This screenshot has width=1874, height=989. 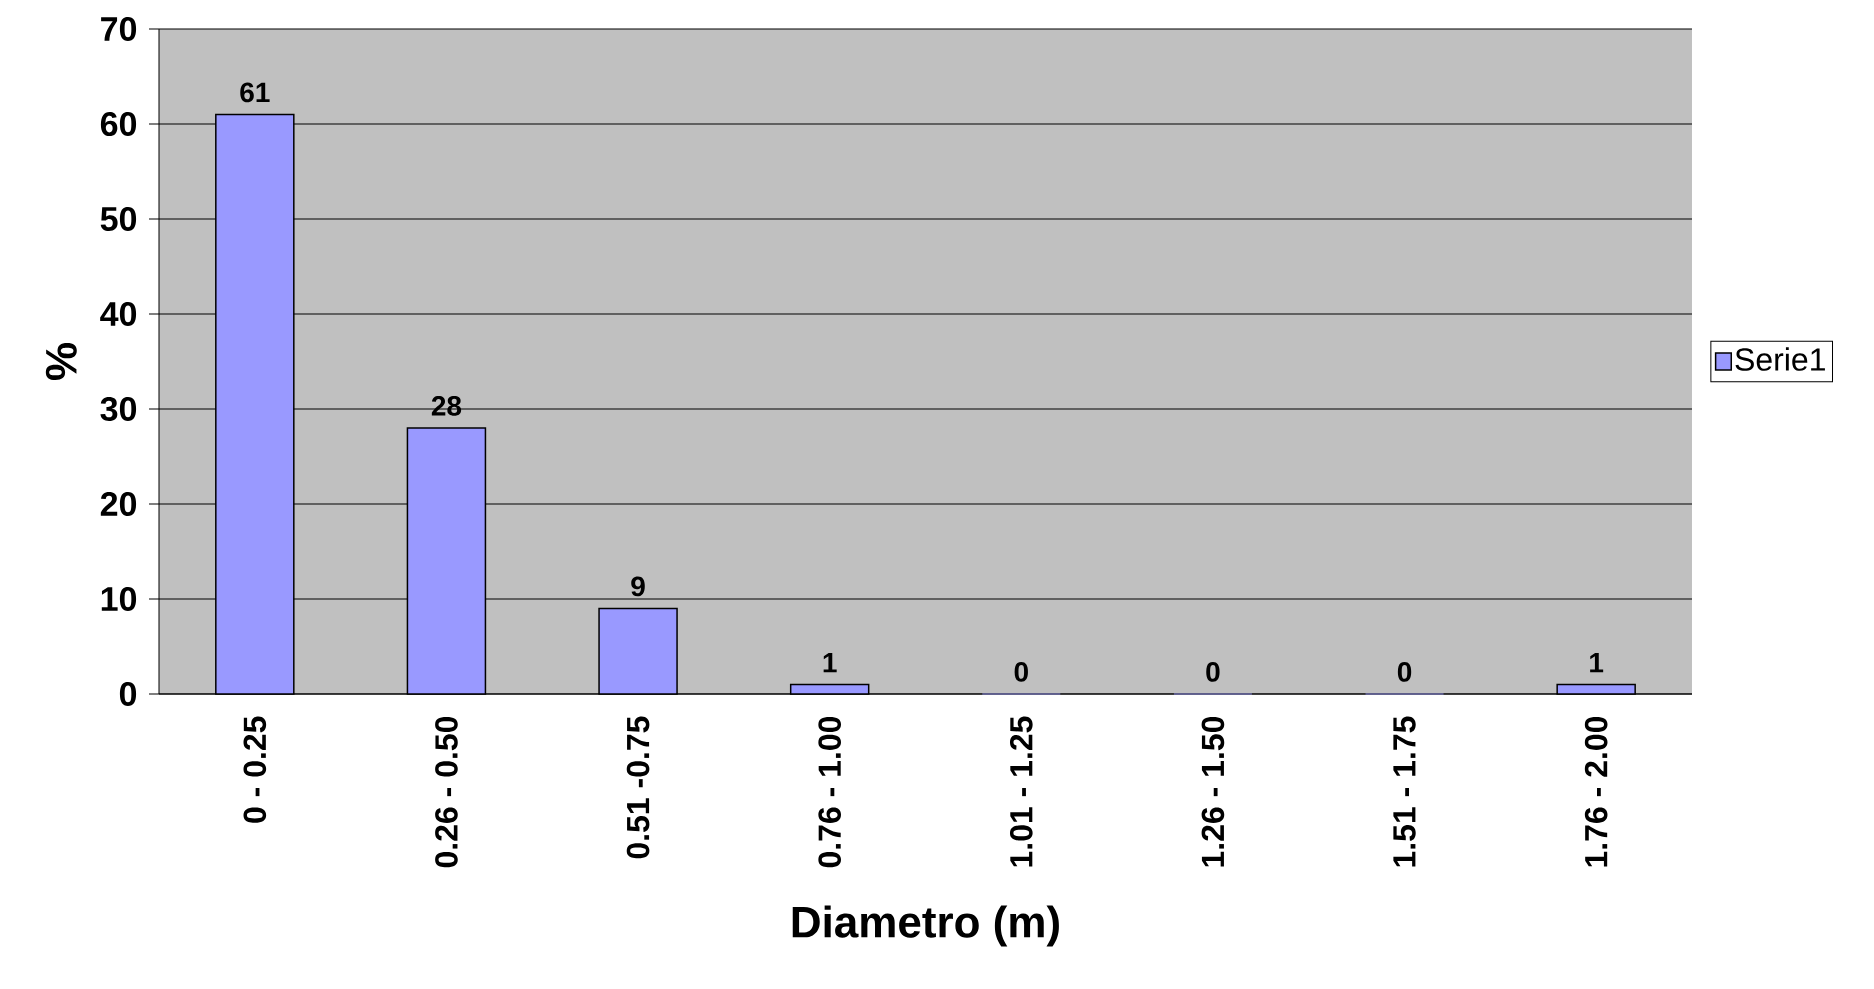 I want to click on y-tick-label: 50, so click(x=118, y=219).